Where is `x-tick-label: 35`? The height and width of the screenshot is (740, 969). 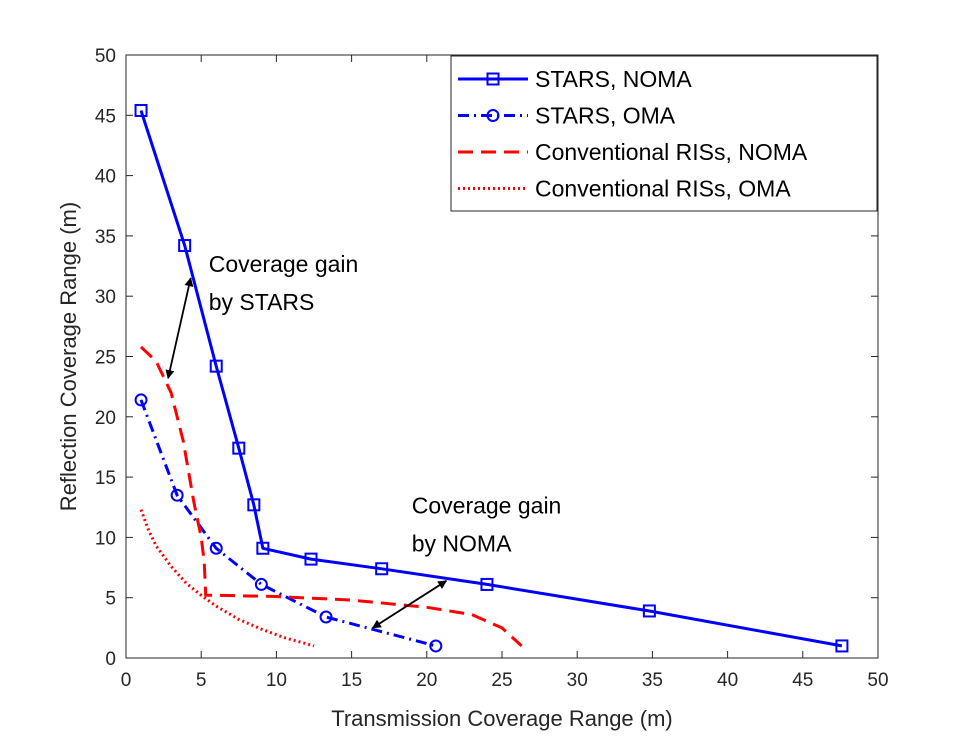
x-tick-label: 35 is located at coordinates (652, 680).